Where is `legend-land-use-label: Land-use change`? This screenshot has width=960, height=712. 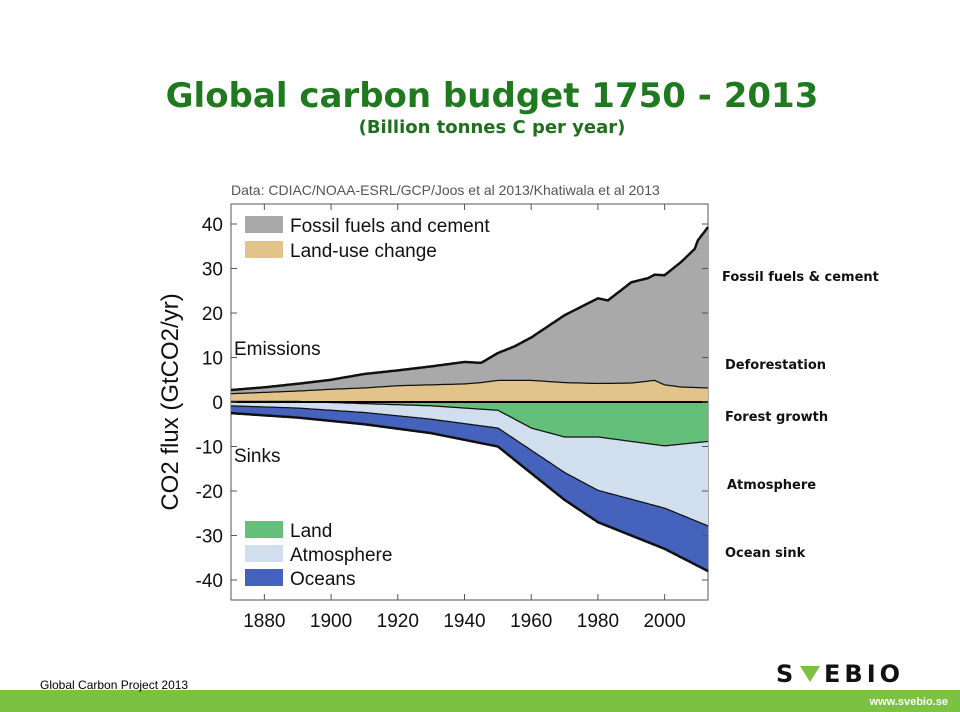
legend-land-use-label: Land-use change is located at coordinates (363, 251).